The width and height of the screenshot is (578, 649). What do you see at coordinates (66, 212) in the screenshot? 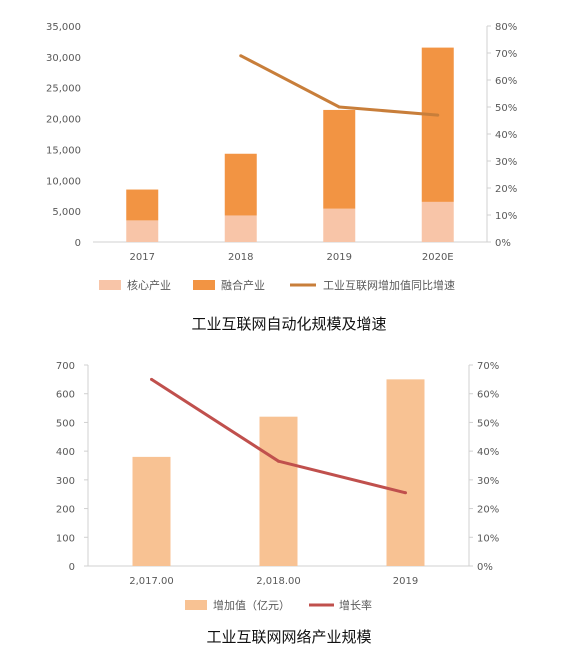
I see `y-left-tick-label: 5,000` at bounding box center [66, 212].